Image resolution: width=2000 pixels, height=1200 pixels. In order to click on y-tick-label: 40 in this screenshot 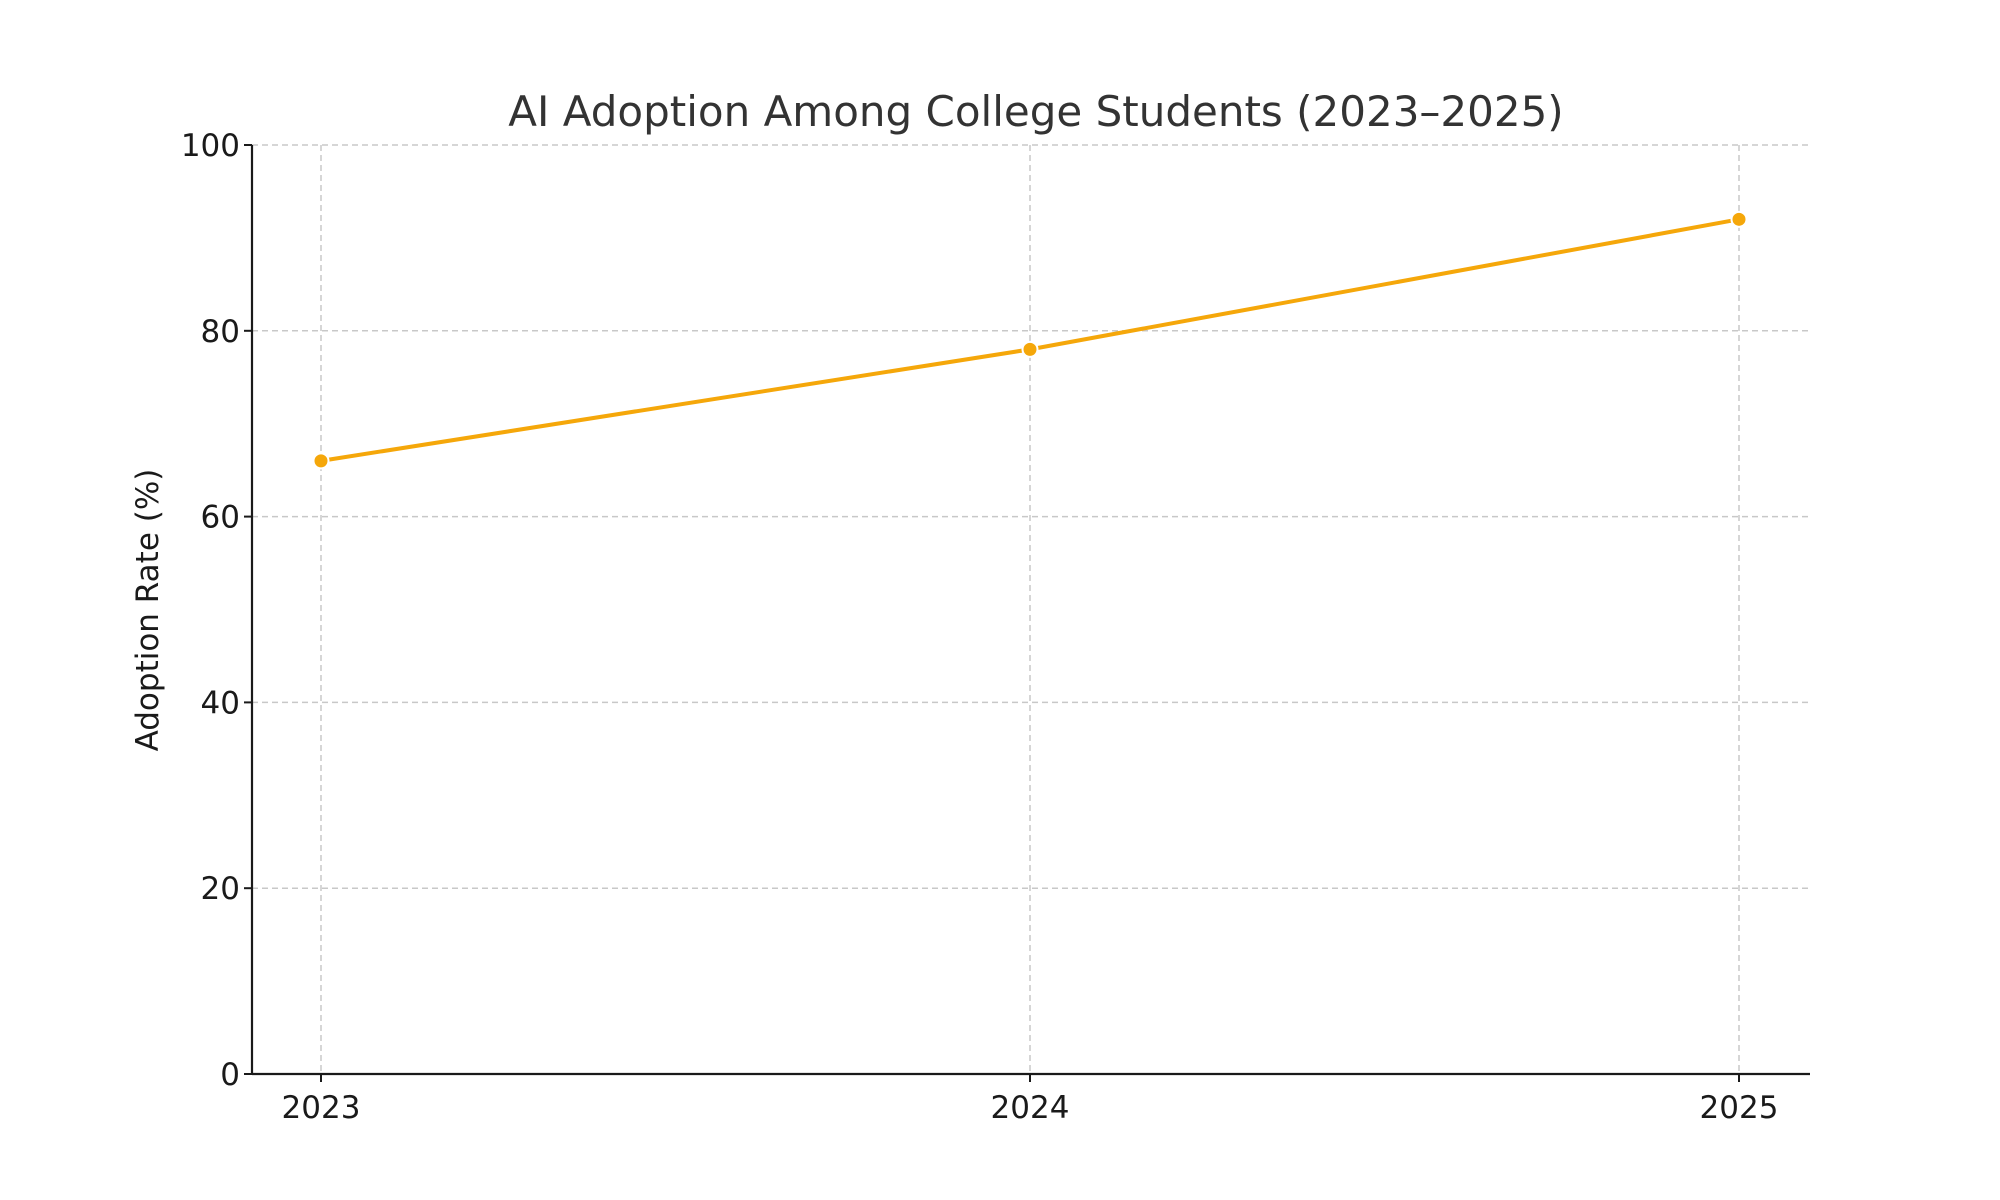, I will do `click(220, 703)`.